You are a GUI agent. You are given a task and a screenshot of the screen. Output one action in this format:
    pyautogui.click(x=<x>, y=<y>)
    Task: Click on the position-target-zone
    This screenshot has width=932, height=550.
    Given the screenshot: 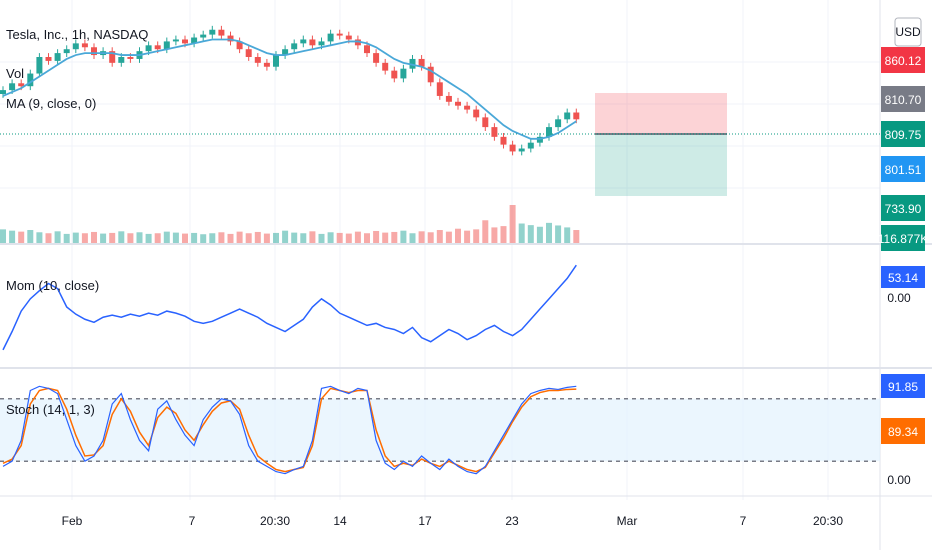 What is the action you would take?
    pyautogui.click(x=661, y=113)
    